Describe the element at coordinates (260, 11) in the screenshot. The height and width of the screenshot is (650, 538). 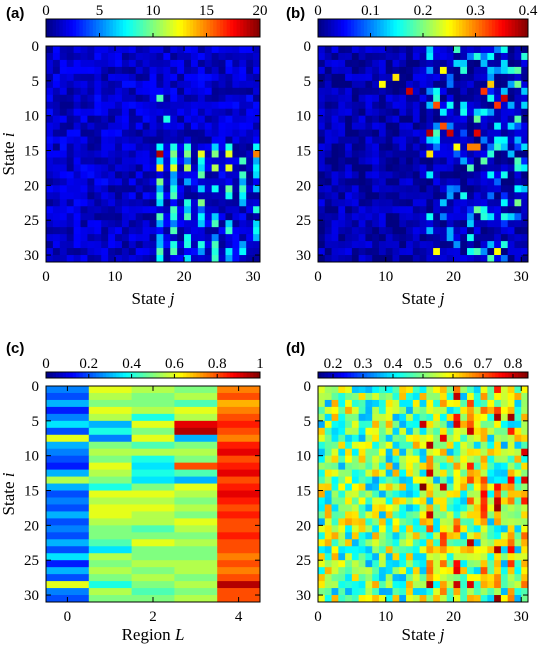
I see `colorbar-tick-label: 20` at that location.